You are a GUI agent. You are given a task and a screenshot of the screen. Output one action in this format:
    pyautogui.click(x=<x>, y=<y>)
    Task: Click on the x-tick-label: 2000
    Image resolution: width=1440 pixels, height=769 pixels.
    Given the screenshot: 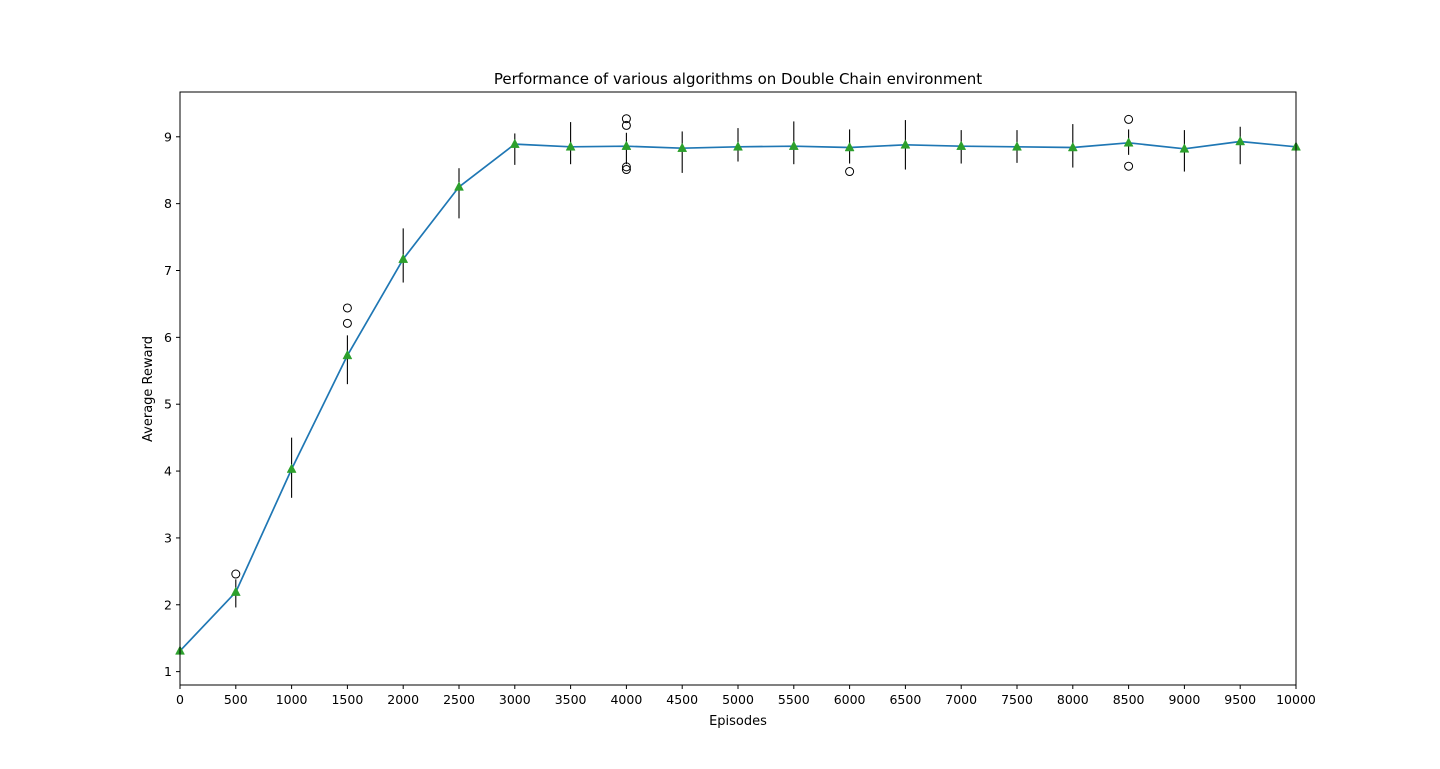 What is the action you would take?
    pyautogui.click(x=403, y=699)
    